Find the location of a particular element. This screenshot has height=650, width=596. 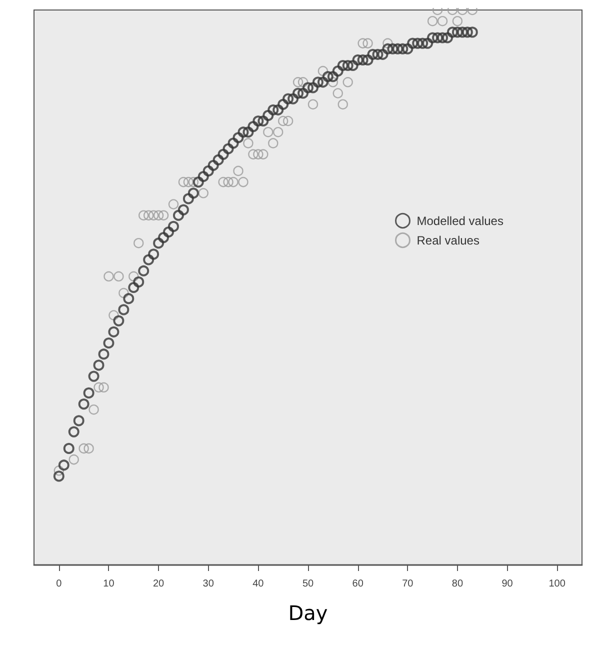

x-tick-label: 50 is located at coordinates (308, 584).